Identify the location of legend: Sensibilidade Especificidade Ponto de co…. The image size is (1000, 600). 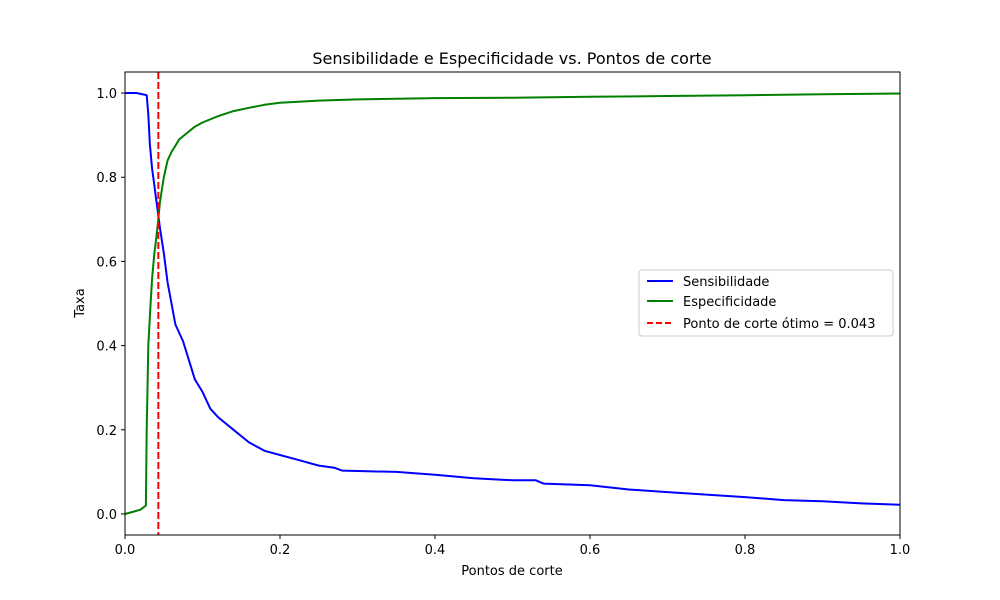
(766, 303).